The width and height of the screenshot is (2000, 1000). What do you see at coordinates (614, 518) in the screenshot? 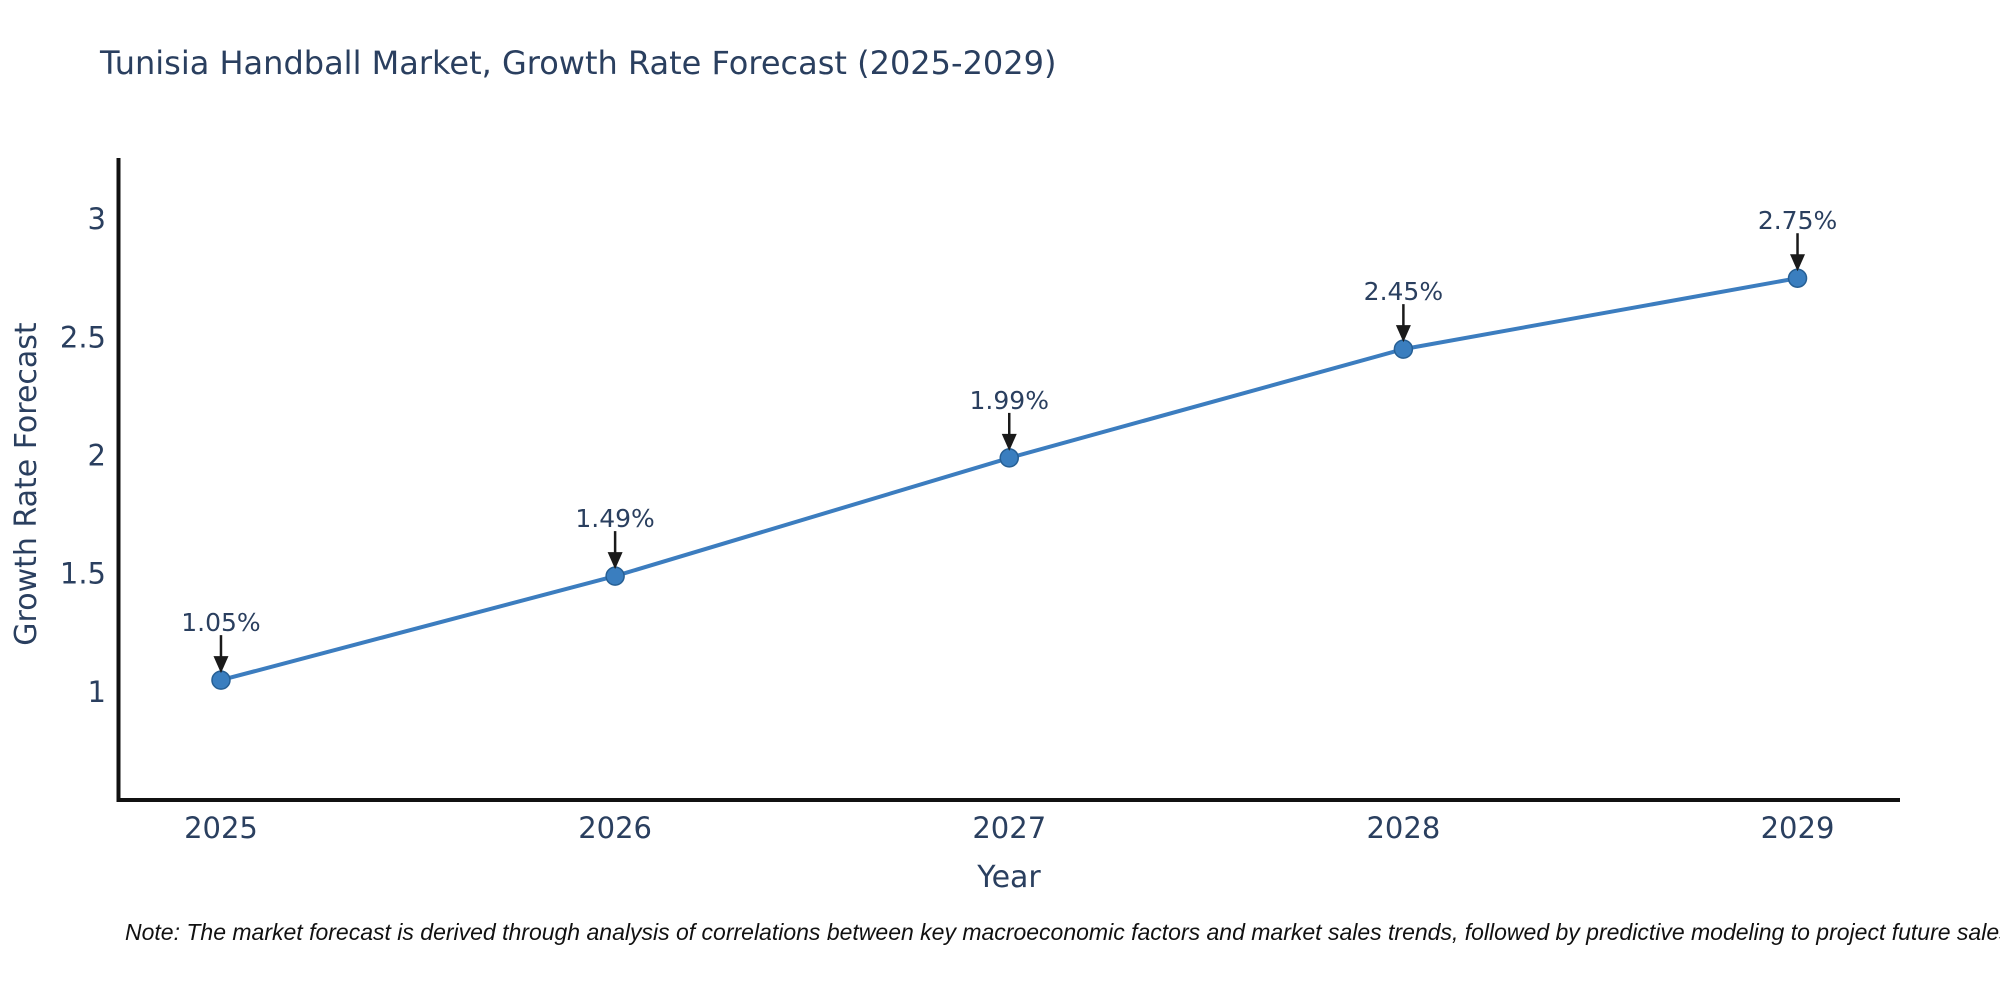
I see `annotation-label: 1.49%` at bounding box center [614, 518].